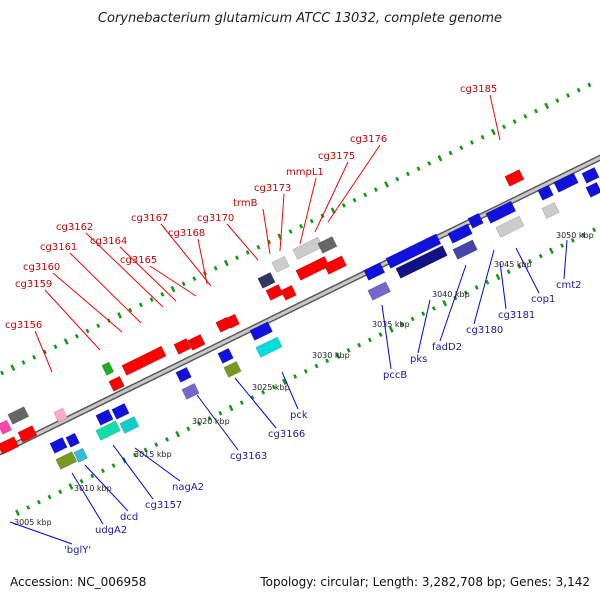 The image size is (600, 600). I want to click on gene-label-forward: cg3175, so click(336, 156).